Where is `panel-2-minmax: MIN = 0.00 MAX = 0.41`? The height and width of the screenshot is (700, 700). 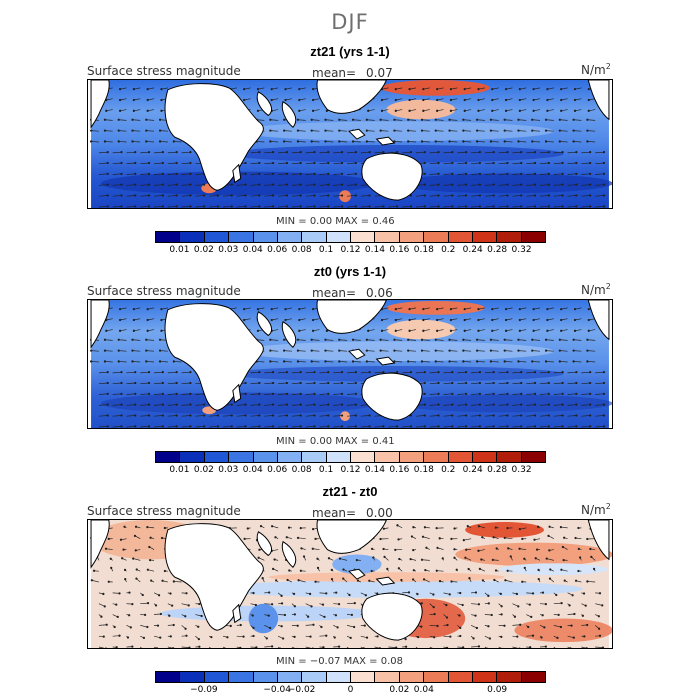
panel-2-minmax: MIN = 0.00 MAX = 0.41 is located at coordinates (335, 441).